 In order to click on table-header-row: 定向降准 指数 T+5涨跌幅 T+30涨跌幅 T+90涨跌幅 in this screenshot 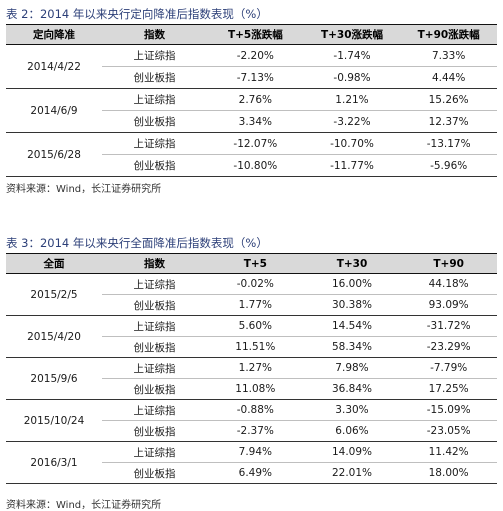, I will do `click(251, 34)`.